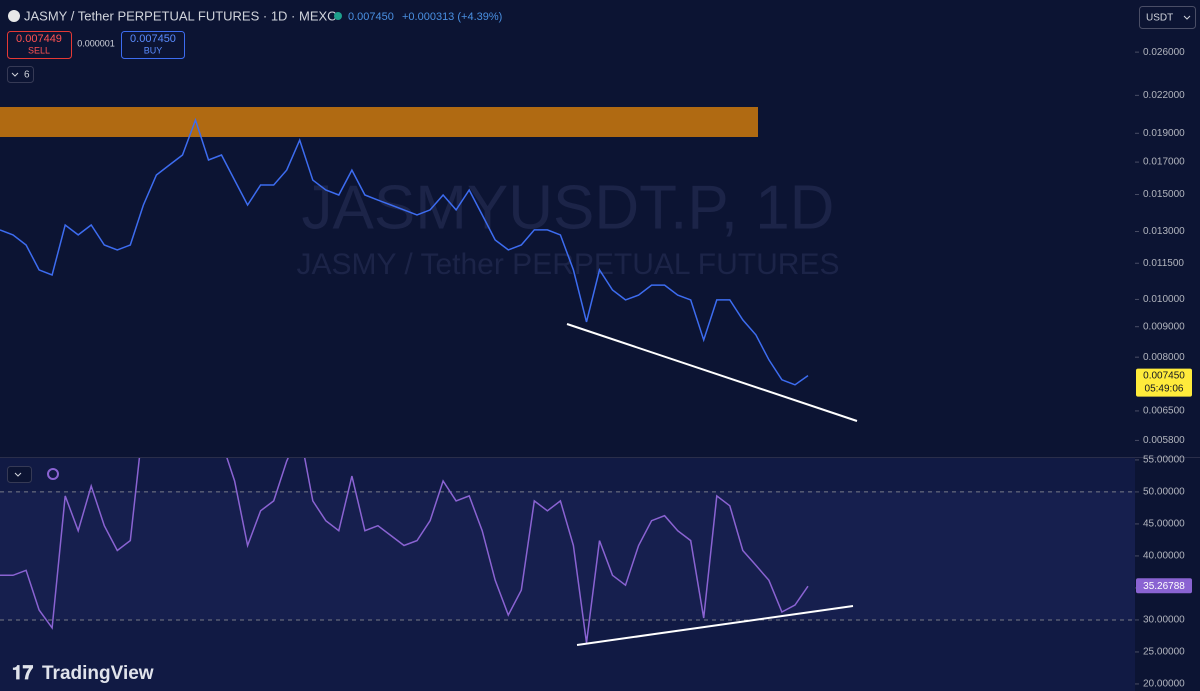 Image resolution: width=1200 pixels, height=691 pixels. I want to click on price-tag-value: 0.007450, so click(1164, 375).